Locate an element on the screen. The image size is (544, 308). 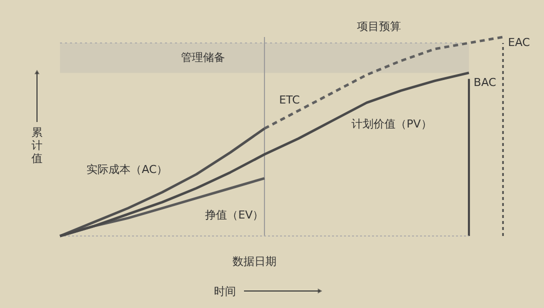
band-label: 管理储备 is located at coordinates (203, 57).